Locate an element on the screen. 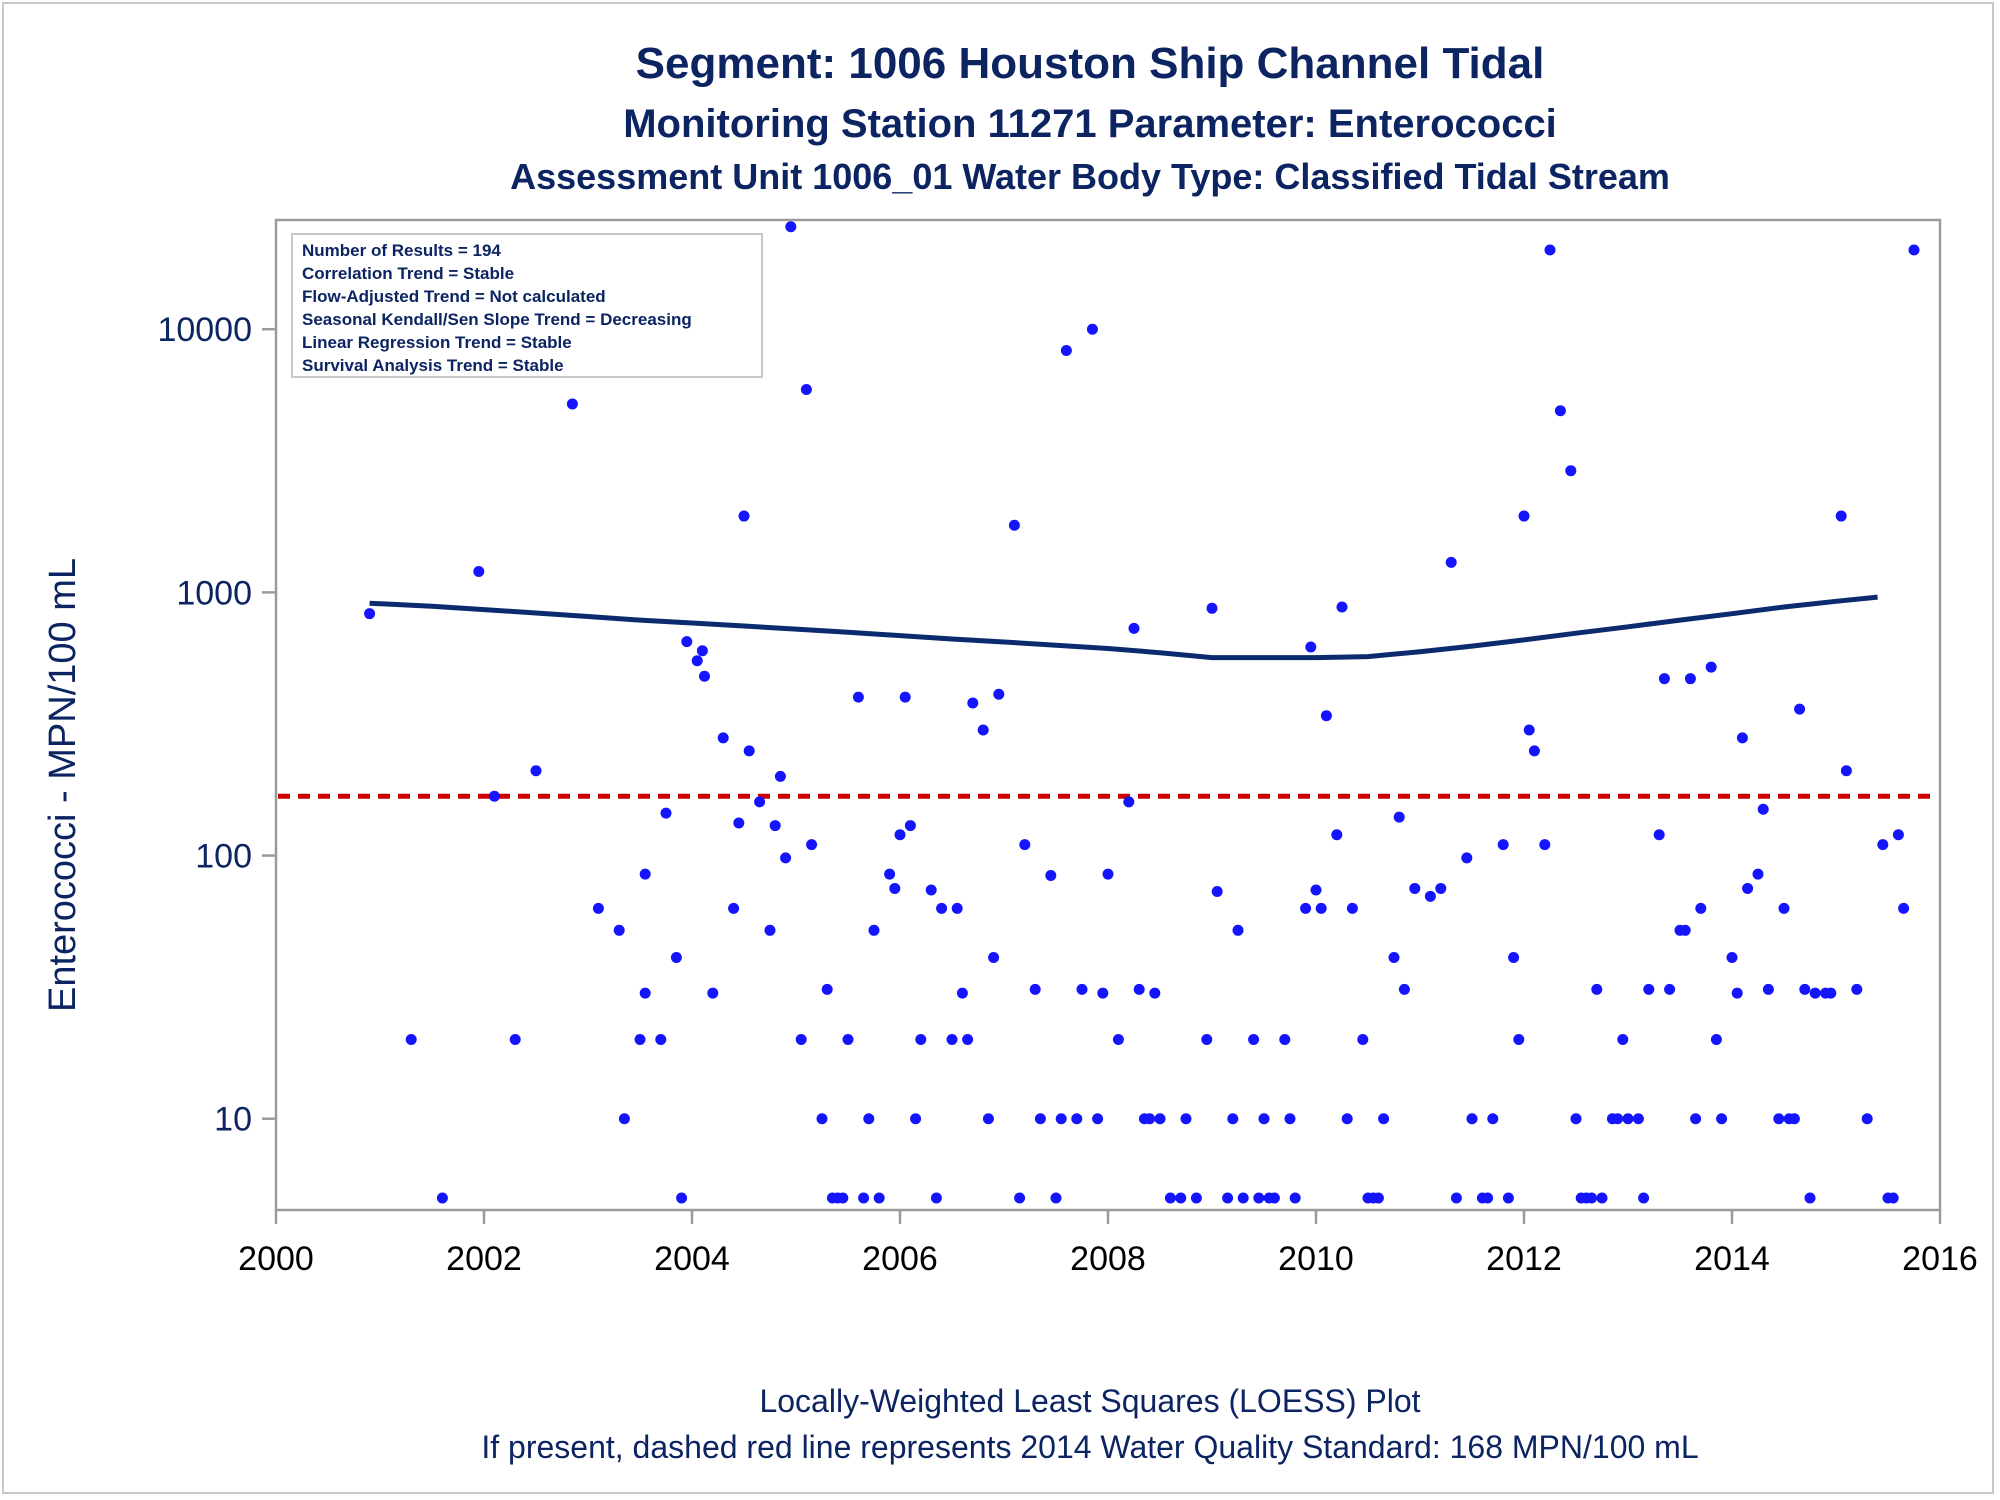 The image size is (2000, 1500). x-tick-label: 2000 is located at coordinates (276, 1259).